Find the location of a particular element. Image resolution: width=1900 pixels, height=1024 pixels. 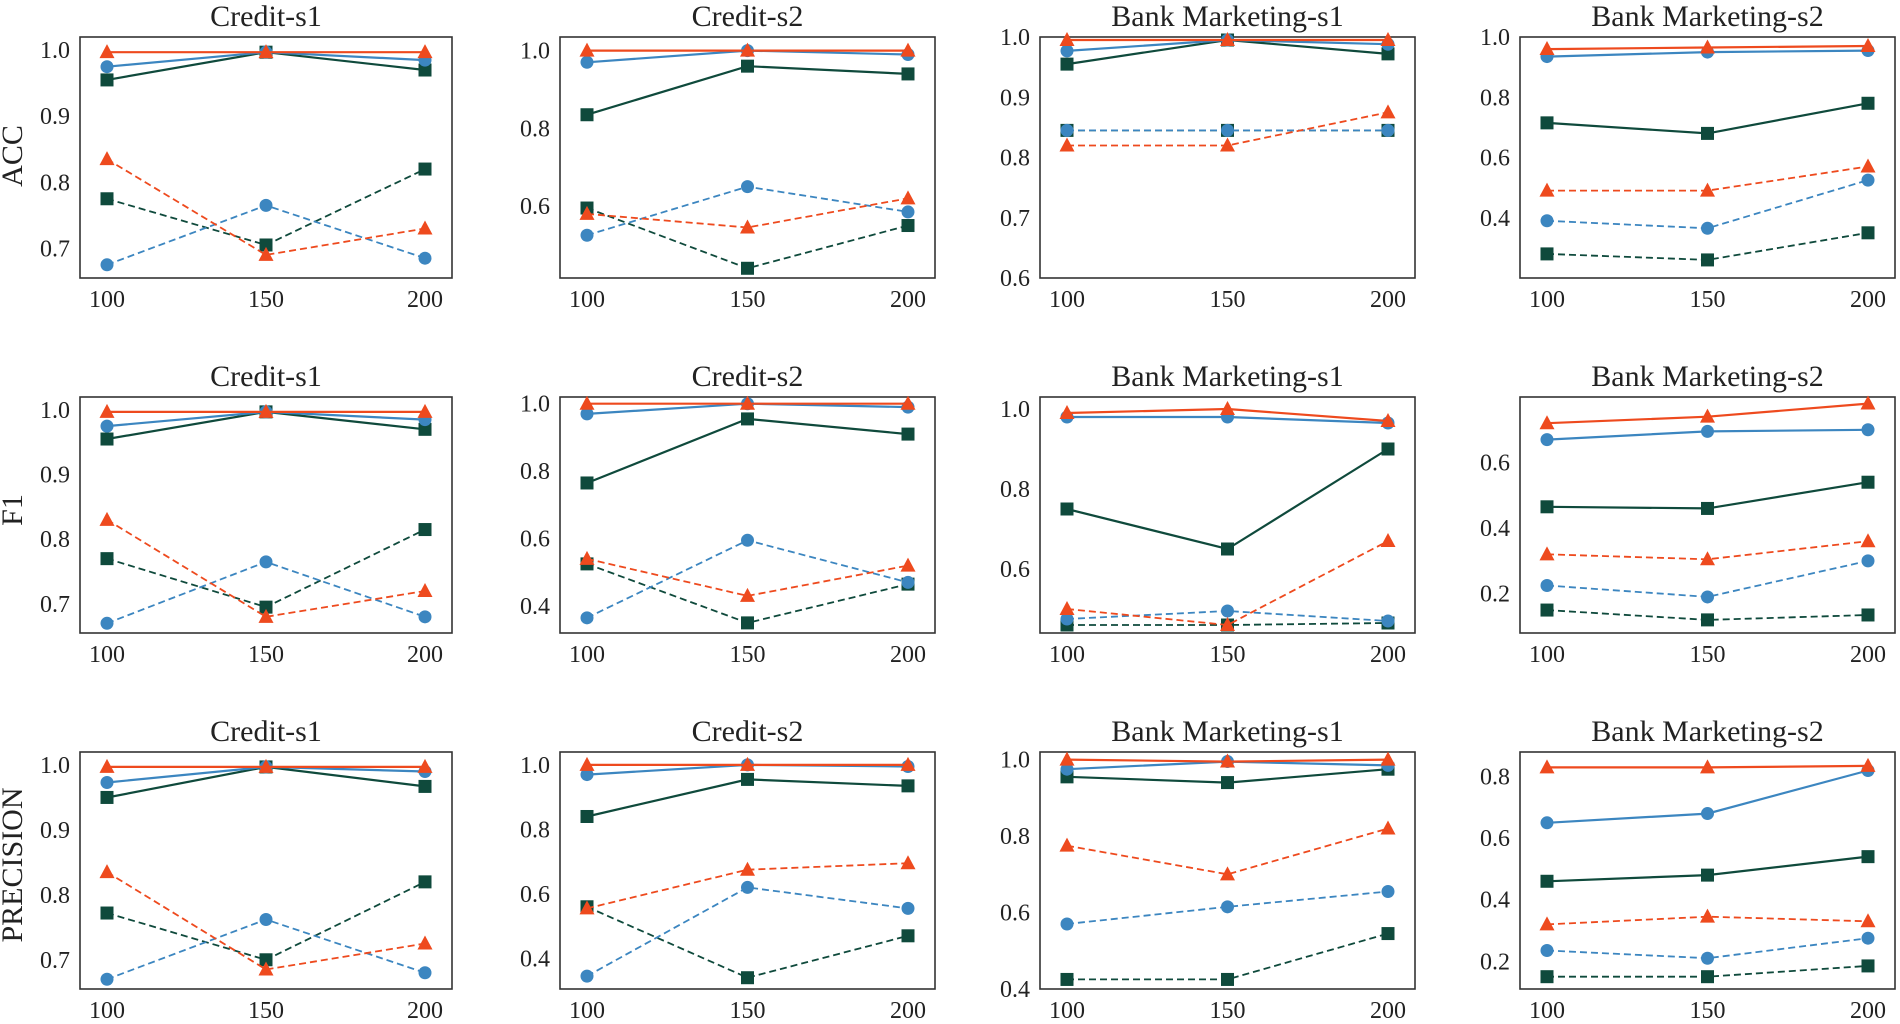

y-tick-label: 0.4 is located at coordinates (535, 959).